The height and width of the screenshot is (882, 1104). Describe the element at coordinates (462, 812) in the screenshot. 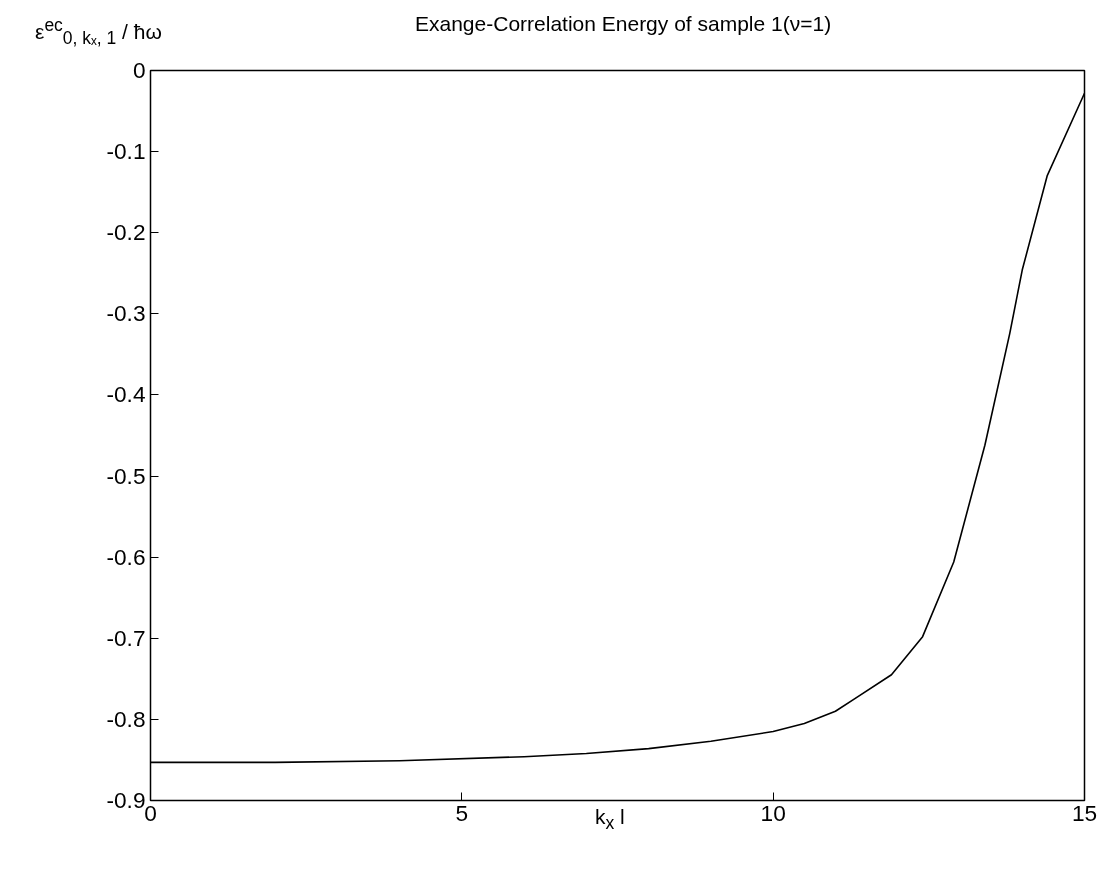

I see `x-tick-label: 5` at that location.